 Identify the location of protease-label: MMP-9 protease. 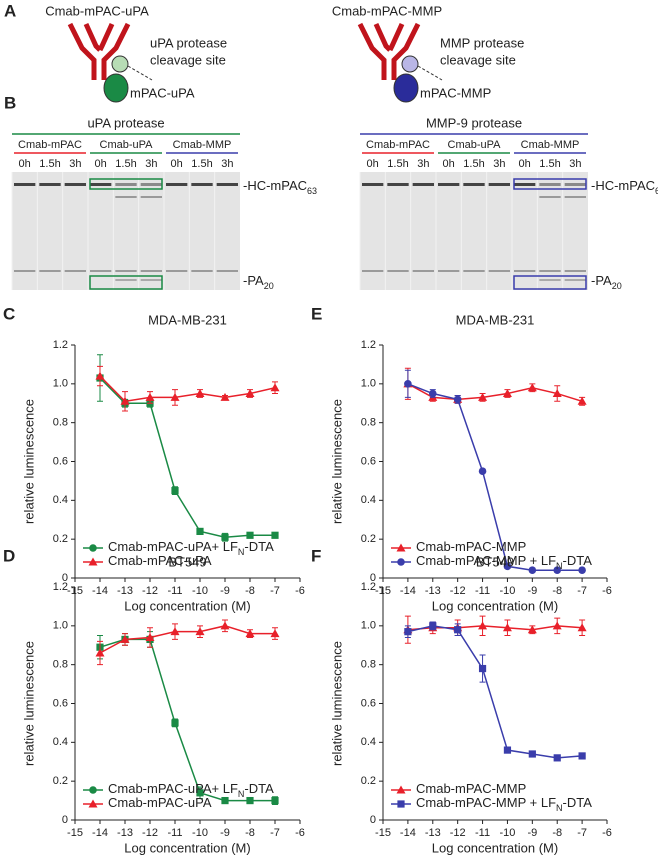
(474, 122).